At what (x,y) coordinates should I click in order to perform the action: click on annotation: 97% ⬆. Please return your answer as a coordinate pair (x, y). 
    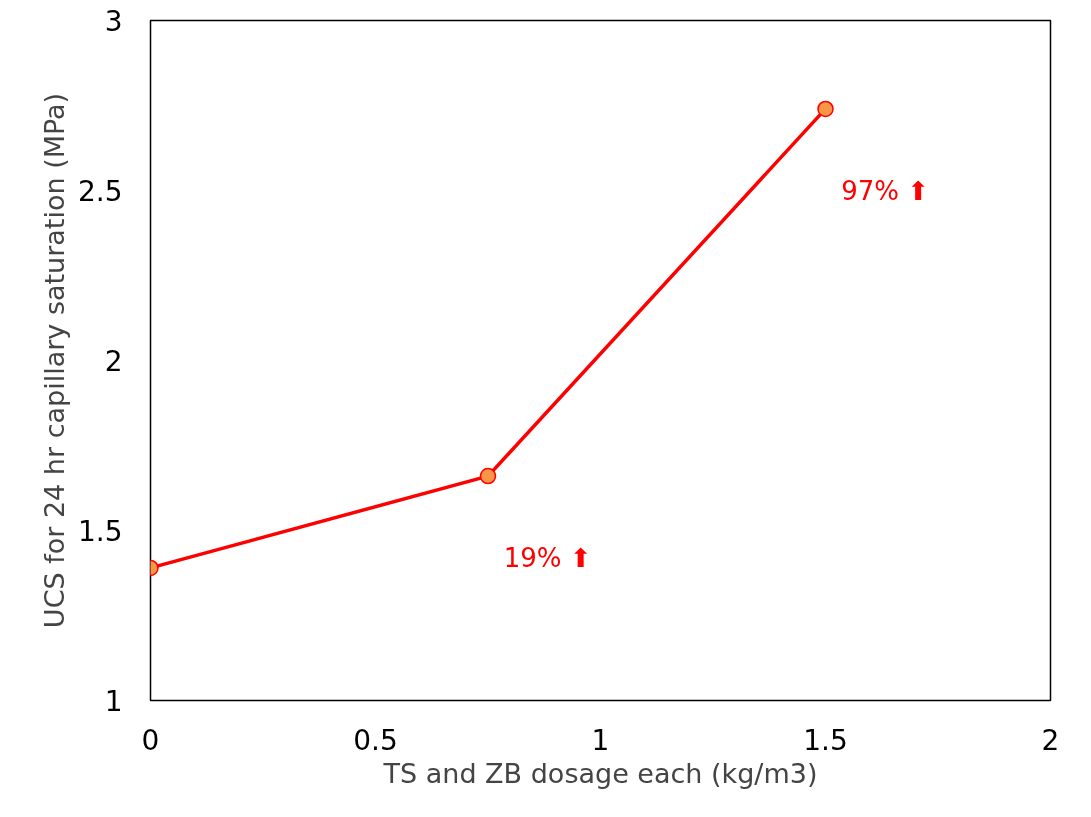
    Looking at the image, I should click on (885, 190).